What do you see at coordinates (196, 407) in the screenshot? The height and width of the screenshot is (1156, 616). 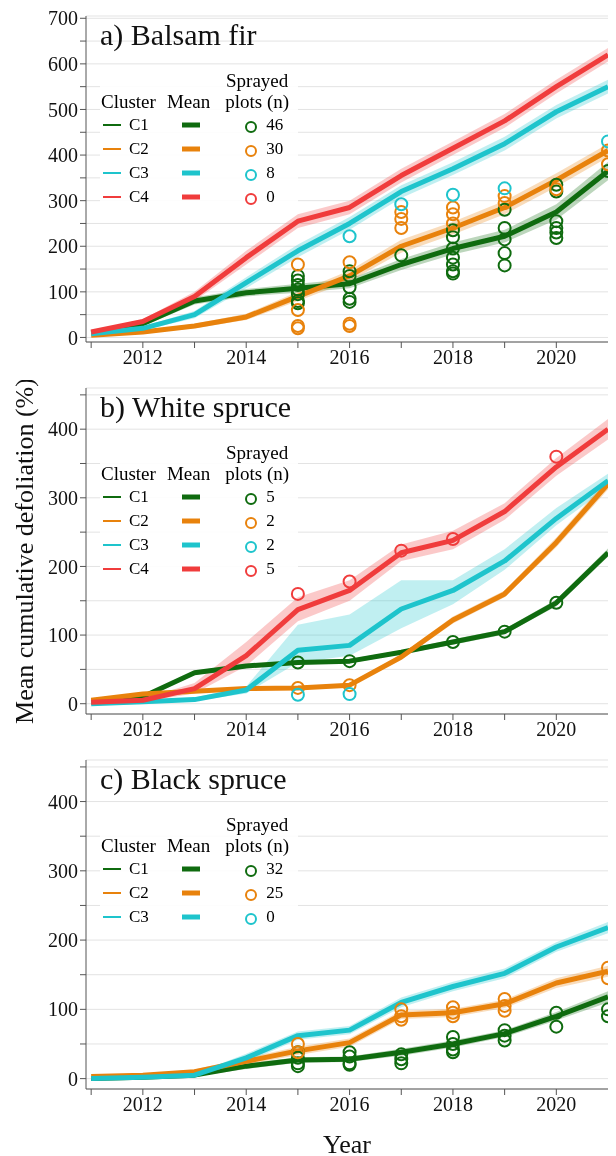 I see `chart-title: b) White spruce` at bounding box center [196, 407].